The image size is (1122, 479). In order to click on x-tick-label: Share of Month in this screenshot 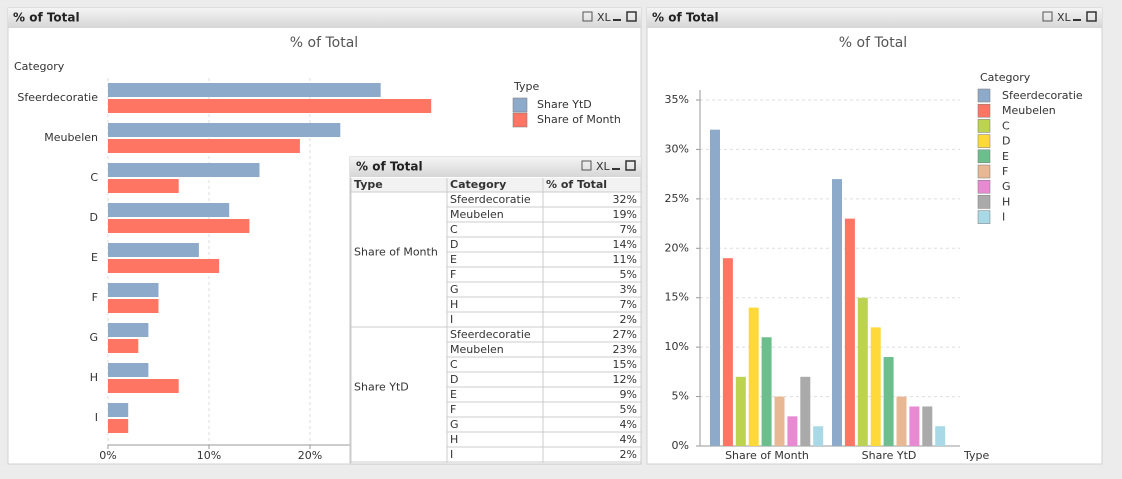, I will do `click(767, 455)`.